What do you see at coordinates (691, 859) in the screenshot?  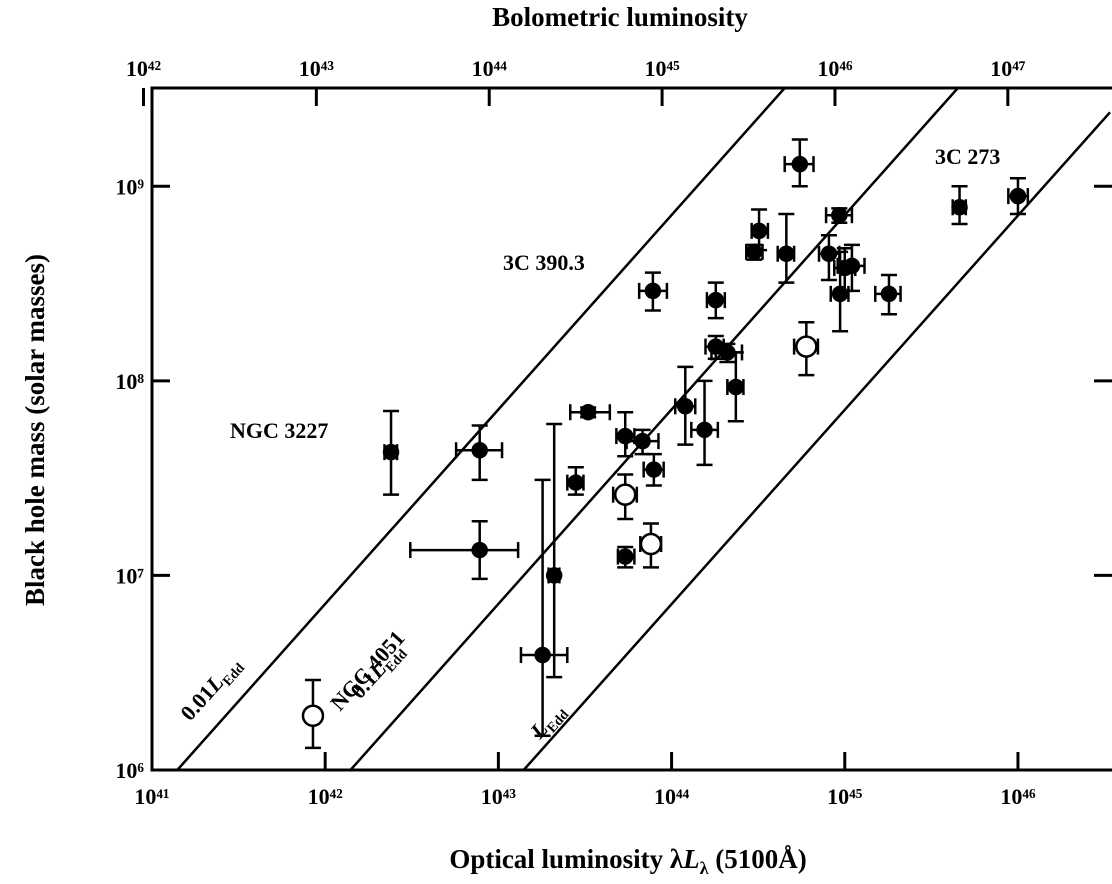 I see `x-axis-title-symbol: L` at bounding box center [691, 859].